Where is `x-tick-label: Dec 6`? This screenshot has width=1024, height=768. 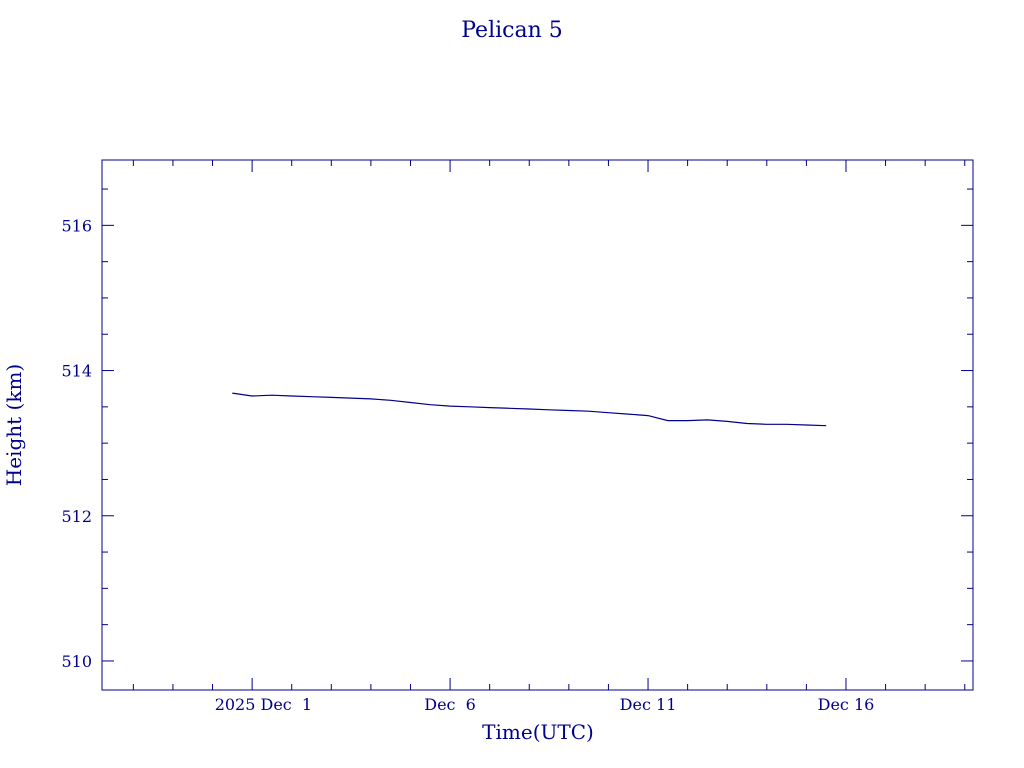 x-tick-label: Dec 6 is located at coordinates (450, 704).